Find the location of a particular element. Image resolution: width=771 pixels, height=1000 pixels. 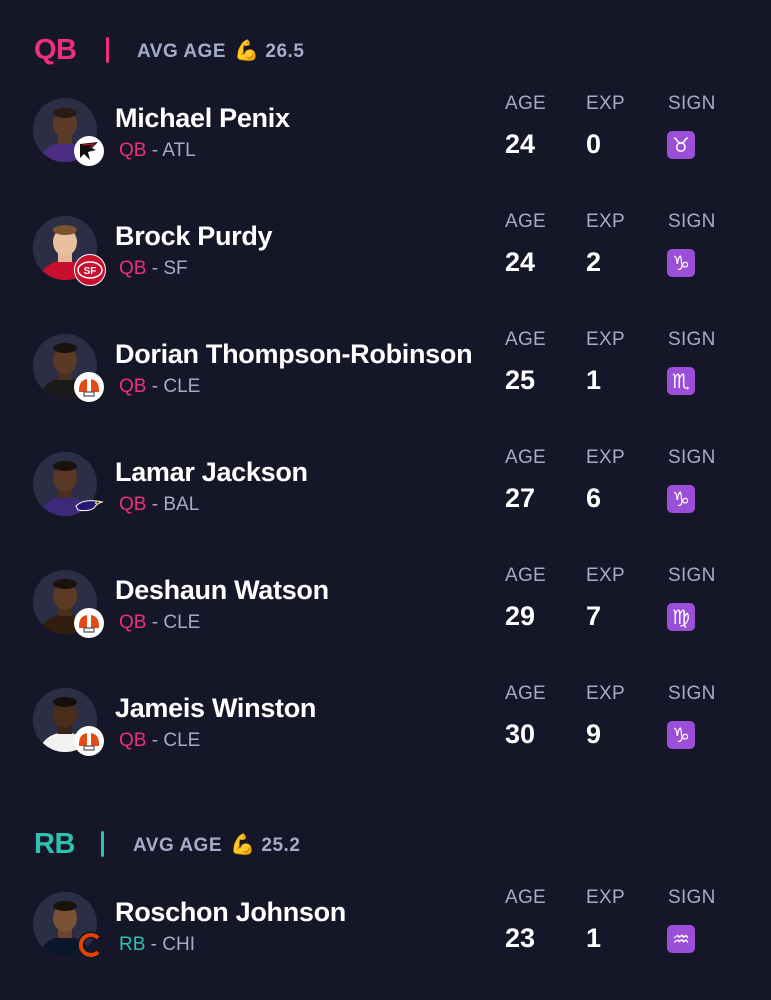

player-name: Deshaun Watson is located at coordinates (222, 590).